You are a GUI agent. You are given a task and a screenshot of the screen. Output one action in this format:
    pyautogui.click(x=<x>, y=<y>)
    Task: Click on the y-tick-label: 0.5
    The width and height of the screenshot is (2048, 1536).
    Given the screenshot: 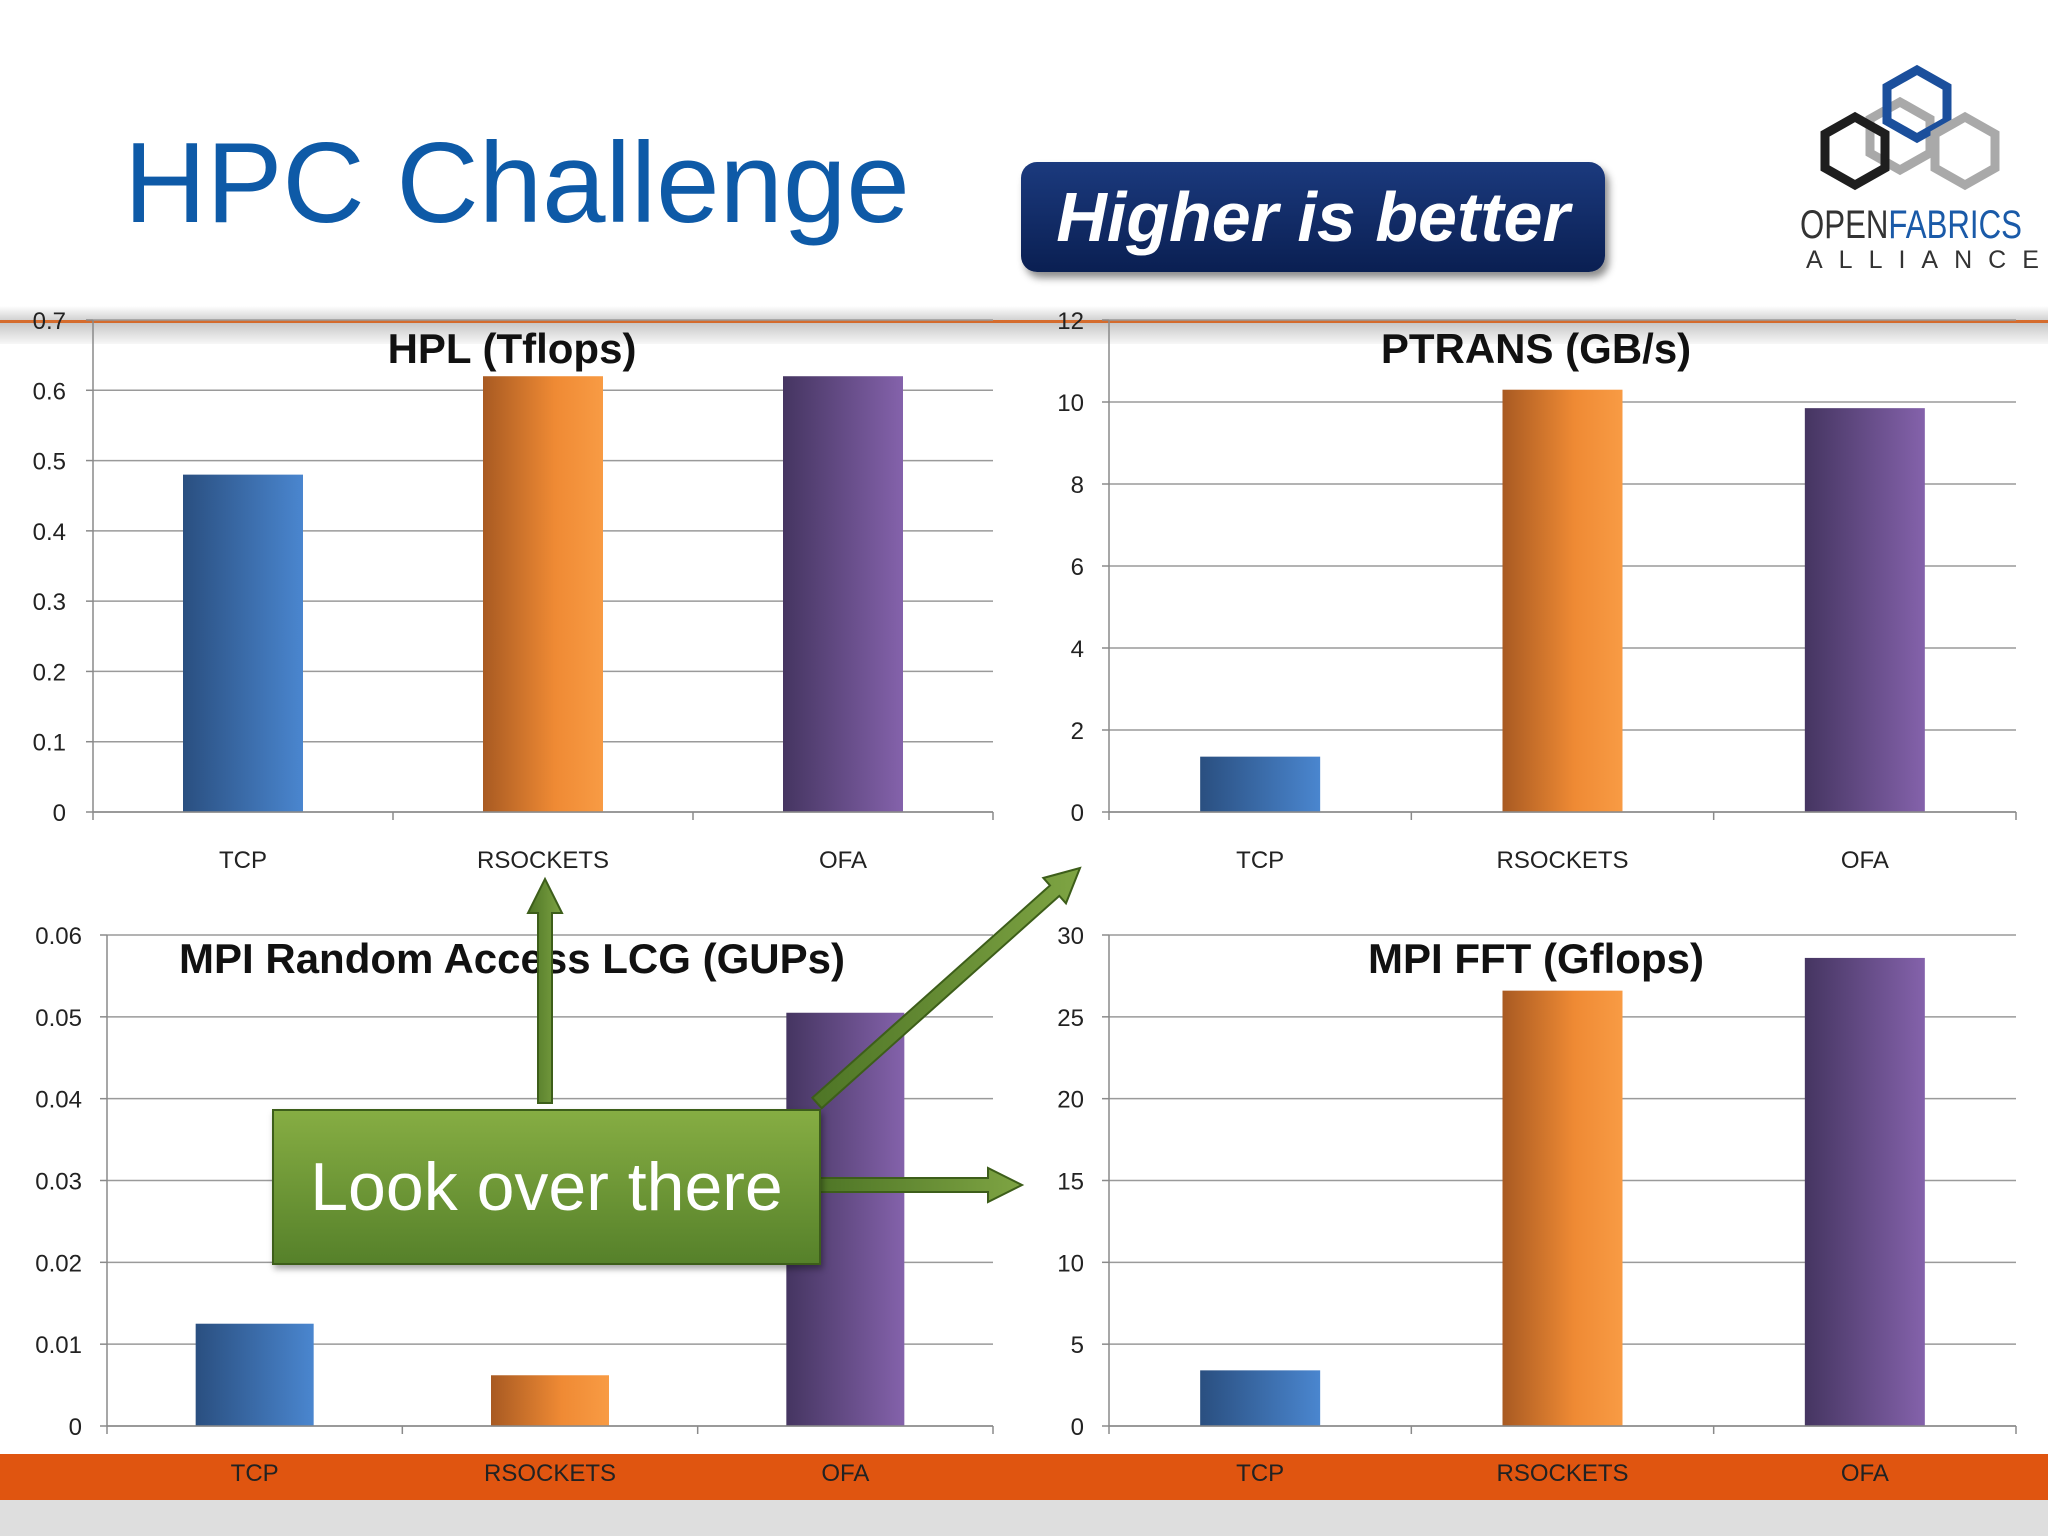 What is the action you would take?
    pyautogui.click(x=49, y=462)
    